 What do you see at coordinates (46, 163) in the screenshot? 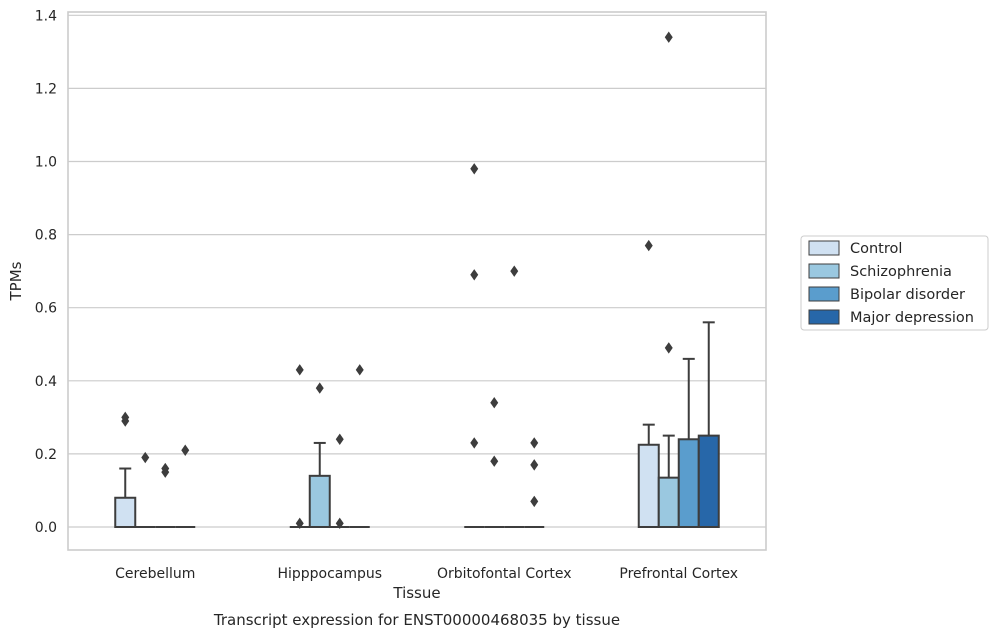
I see `y-tick-label: 1.0` at bounding box center [46, 163].